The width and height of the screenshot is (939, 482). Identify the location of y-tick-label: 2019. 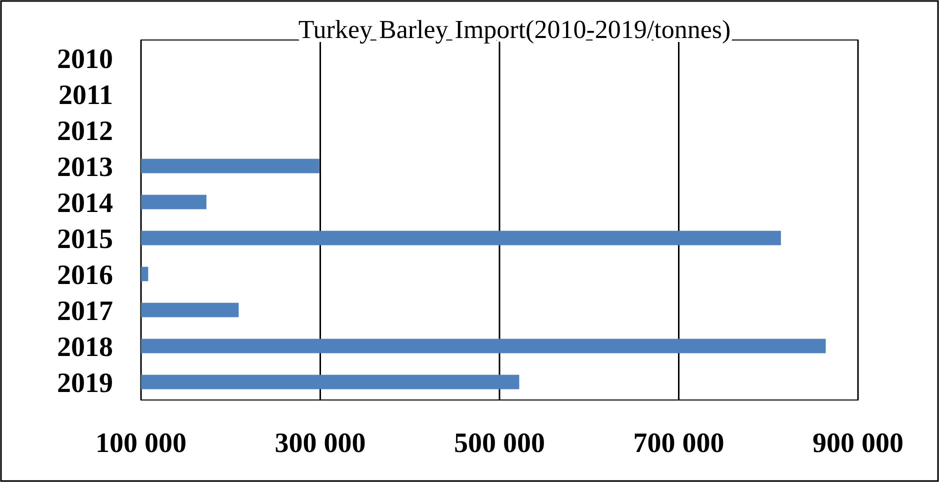
(85, 383).